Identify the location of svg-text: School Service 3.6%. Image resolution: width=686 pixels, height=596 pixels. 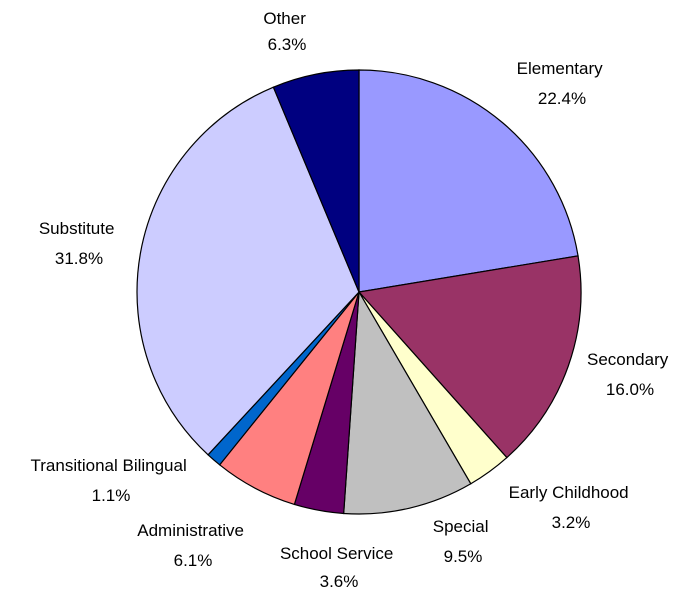
(339, 567).